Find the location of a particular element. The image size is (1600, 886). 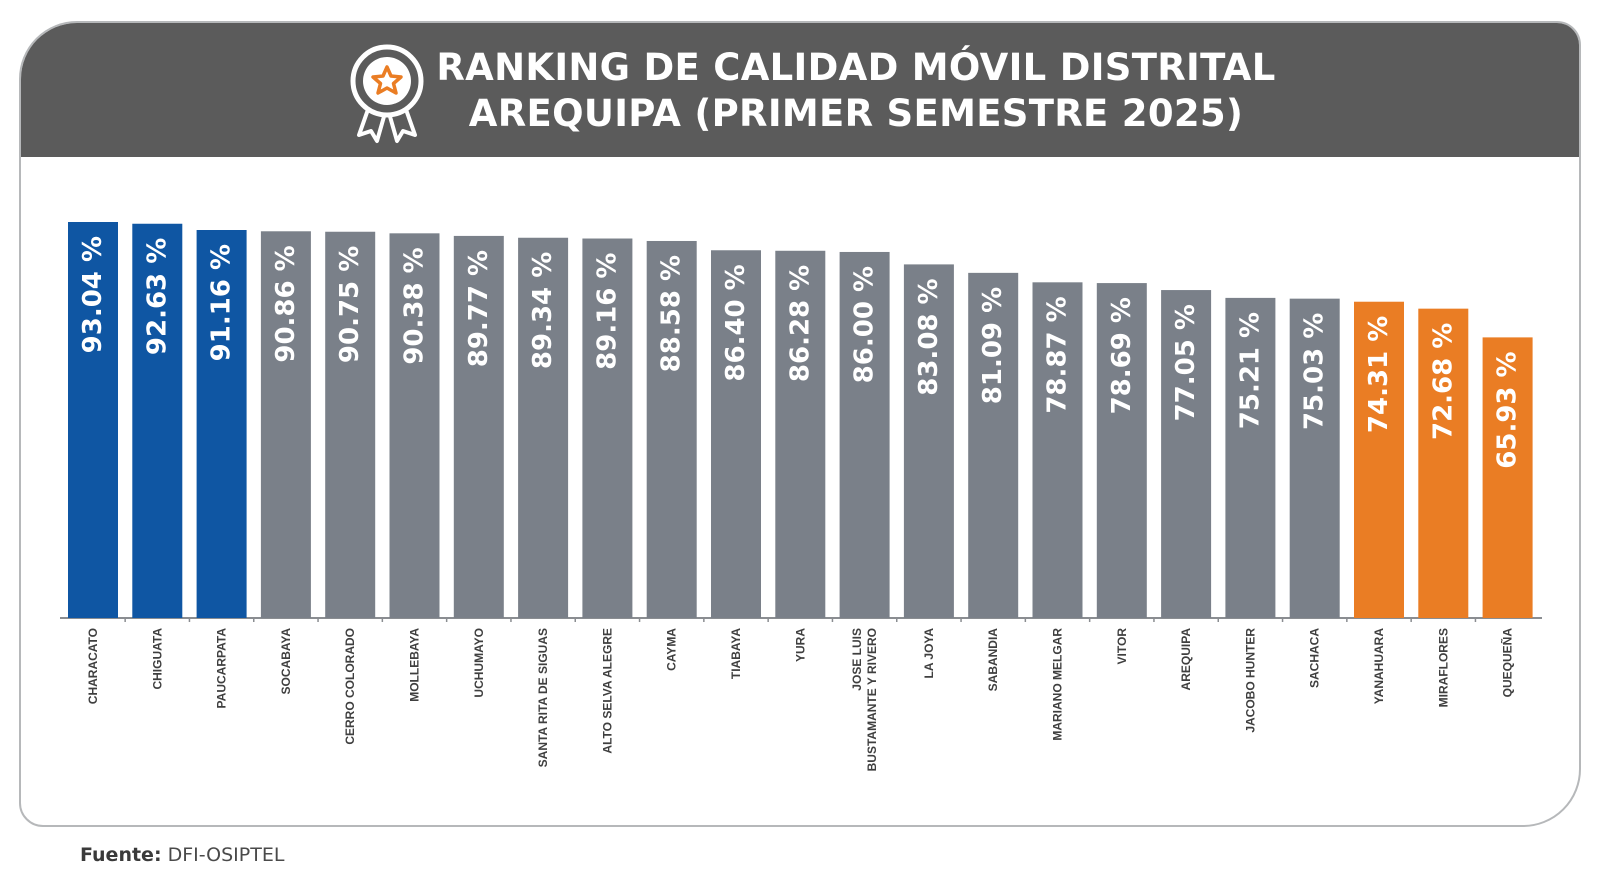

bar-value-label: 72.68 % is located at coordinates (1443, 381).